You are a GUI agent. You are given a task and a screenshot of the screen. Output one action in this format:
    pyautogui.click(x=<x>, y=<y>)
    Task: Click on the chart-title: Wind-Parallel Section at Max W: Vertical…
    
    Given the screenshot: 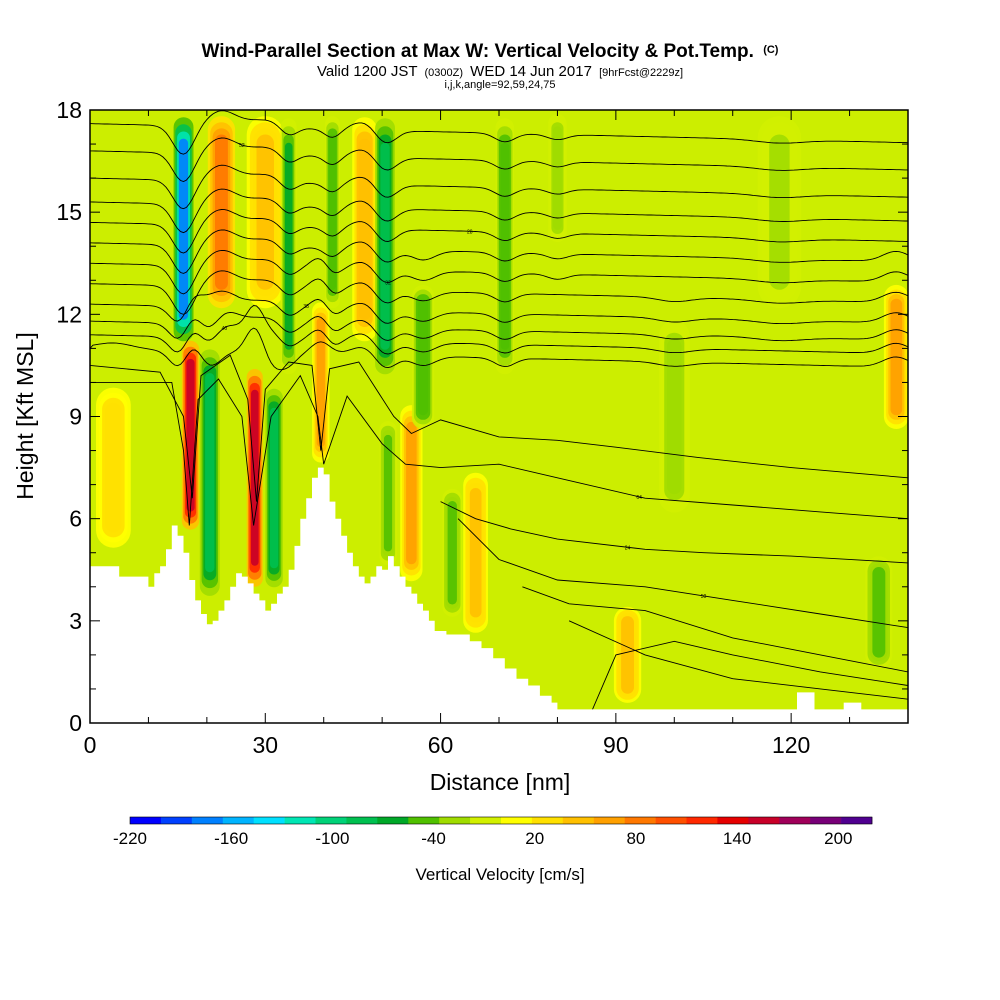 What is the action you would take?
    pyautogui.click(x=490, y=51)
    